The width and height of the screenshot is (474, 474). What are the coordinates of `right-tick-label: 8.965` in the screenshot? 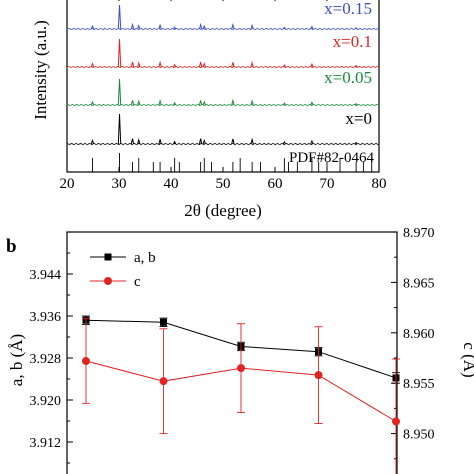 It's located at (419, 283).